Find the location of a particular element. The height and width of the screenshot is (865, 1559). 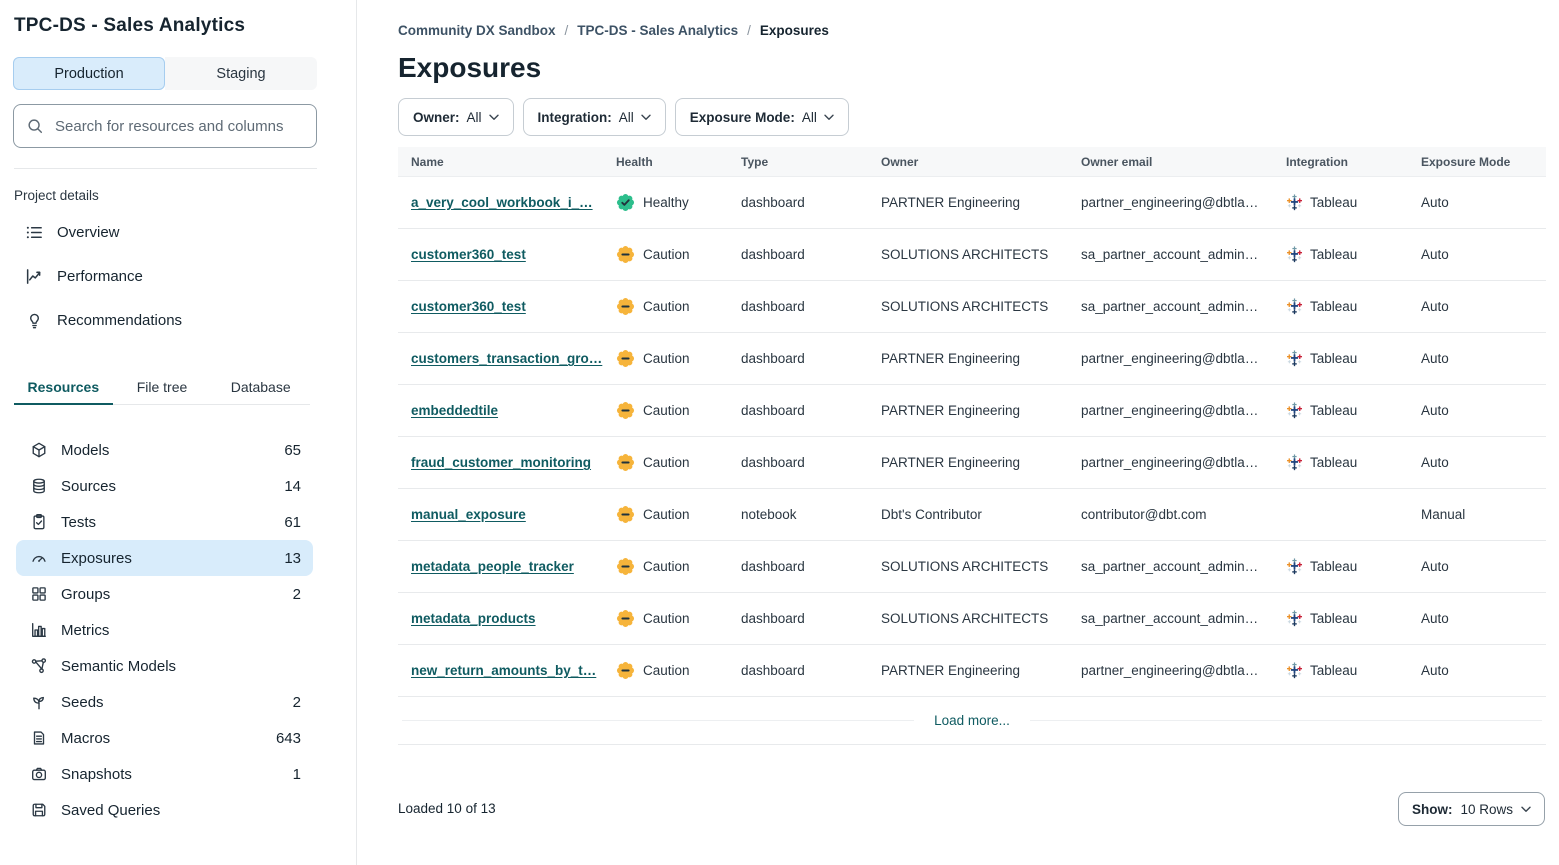

sidebar-item-metrics: Metrics is located at coordinates (164, 630).